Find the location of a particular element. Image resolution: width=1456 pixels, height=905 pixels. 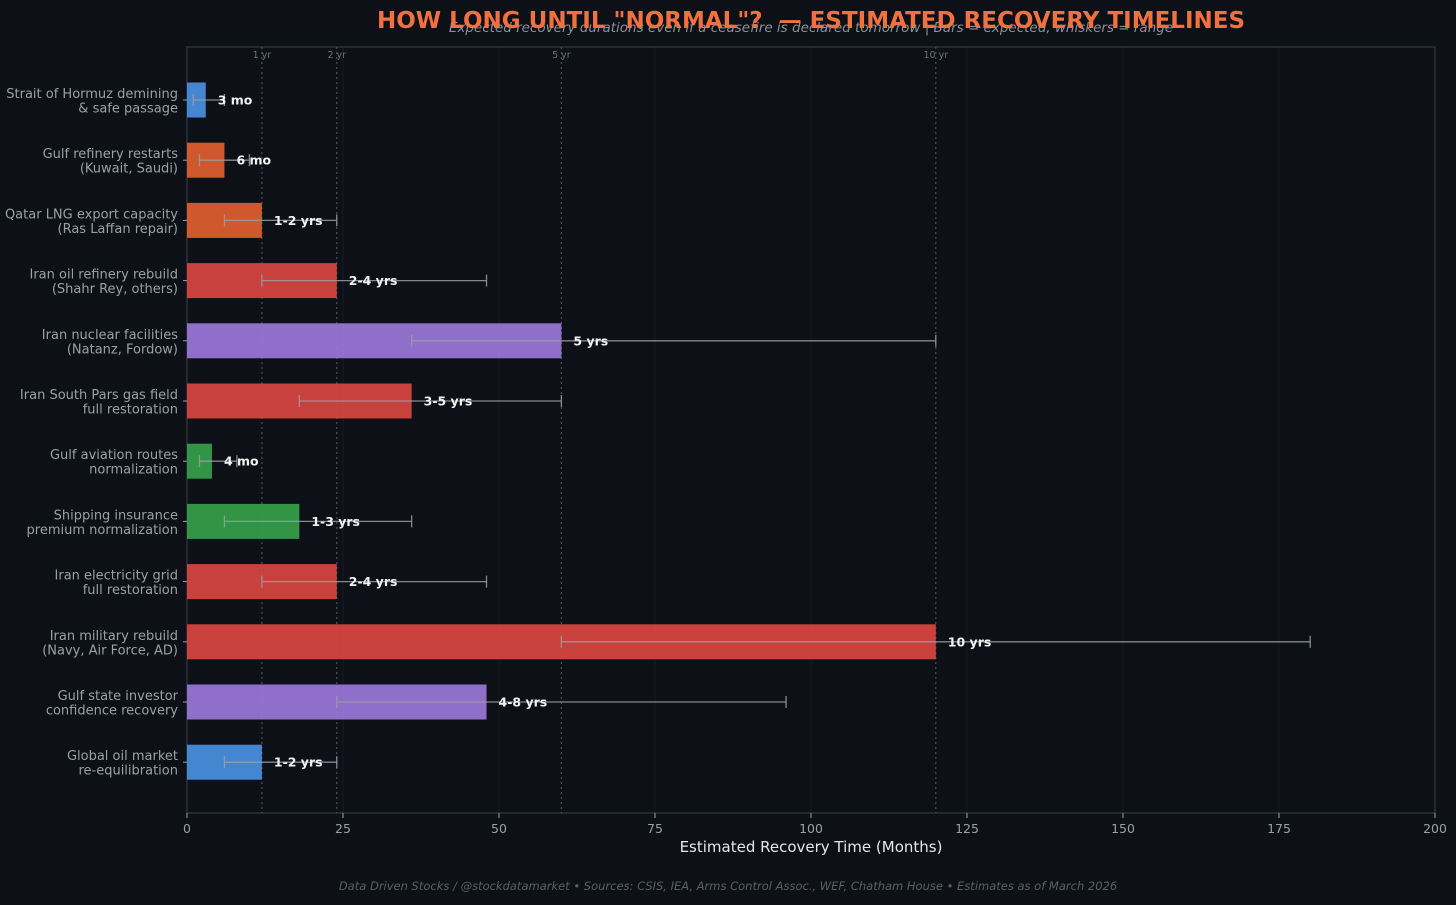

bar-value-label: 10 yrs is located at coordinates (970, 641).